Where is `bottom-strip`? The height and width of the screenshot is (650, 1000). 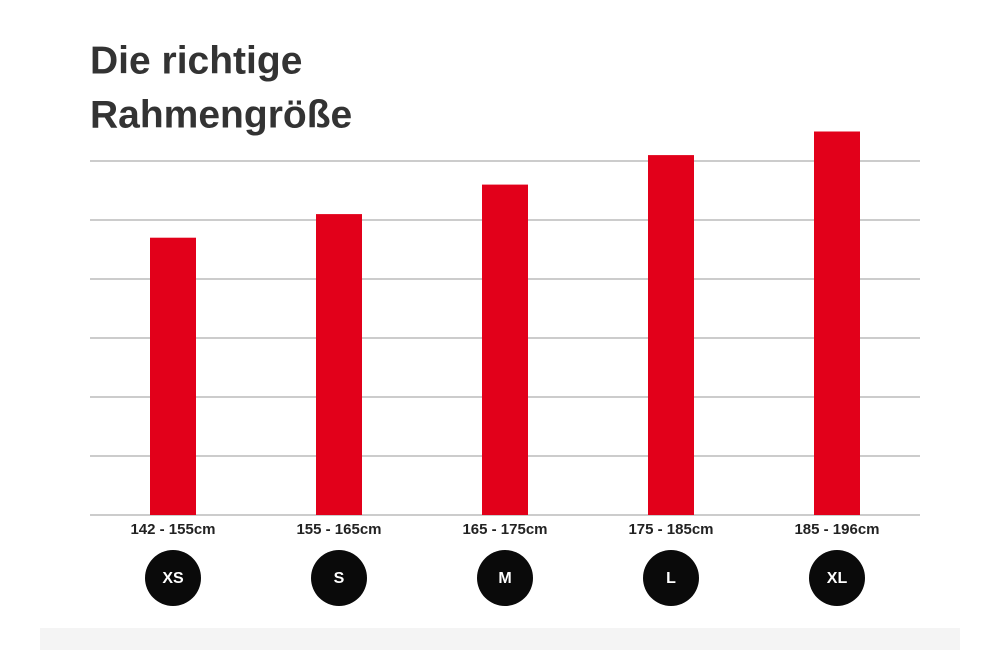
bottom-strip is located at coordinates (500, 639).